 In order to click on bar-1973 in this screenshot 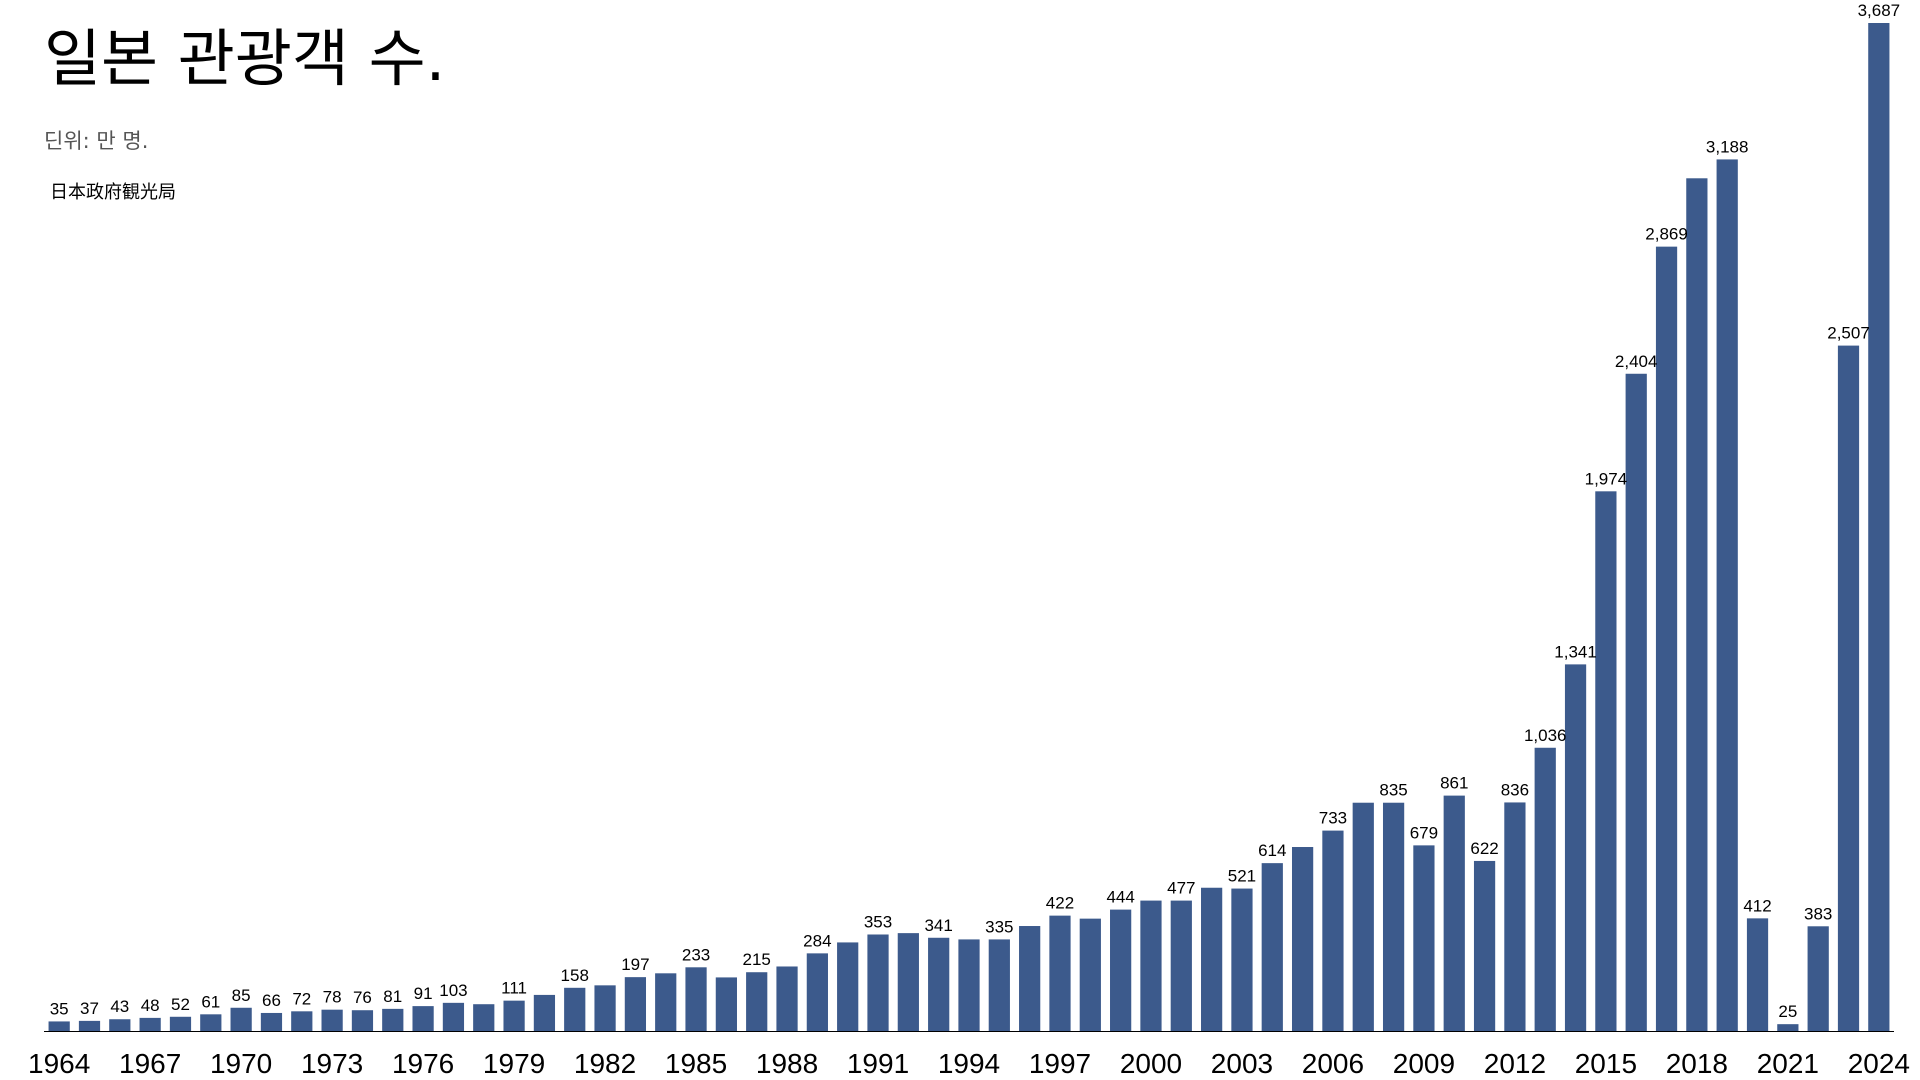, I will do `click(332, 1020)`.